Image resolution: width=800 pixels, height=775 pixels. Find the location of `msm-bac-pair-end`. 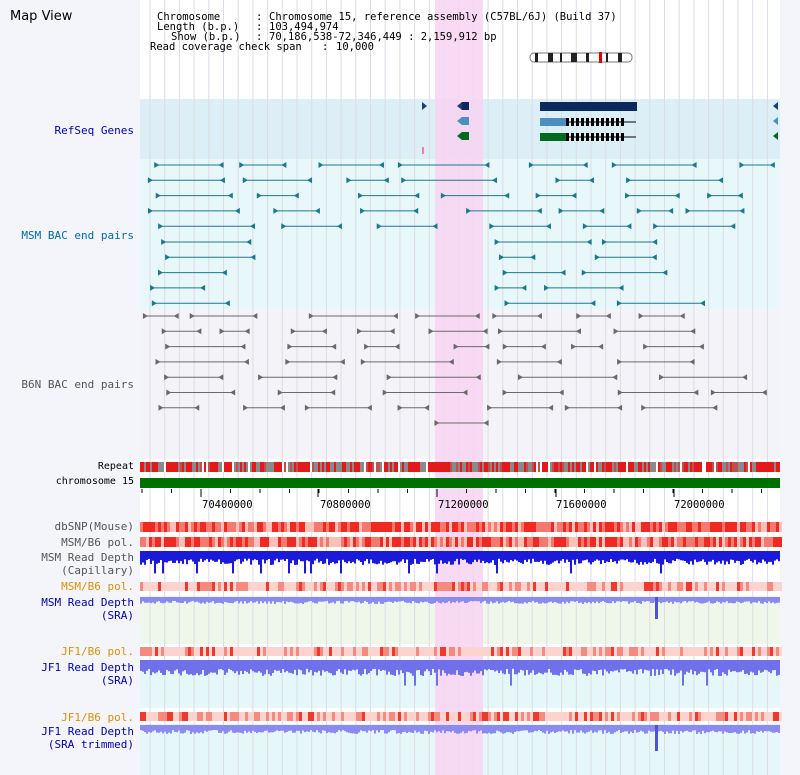

msm-bac-pair-end is located at coordinates (416, 210).